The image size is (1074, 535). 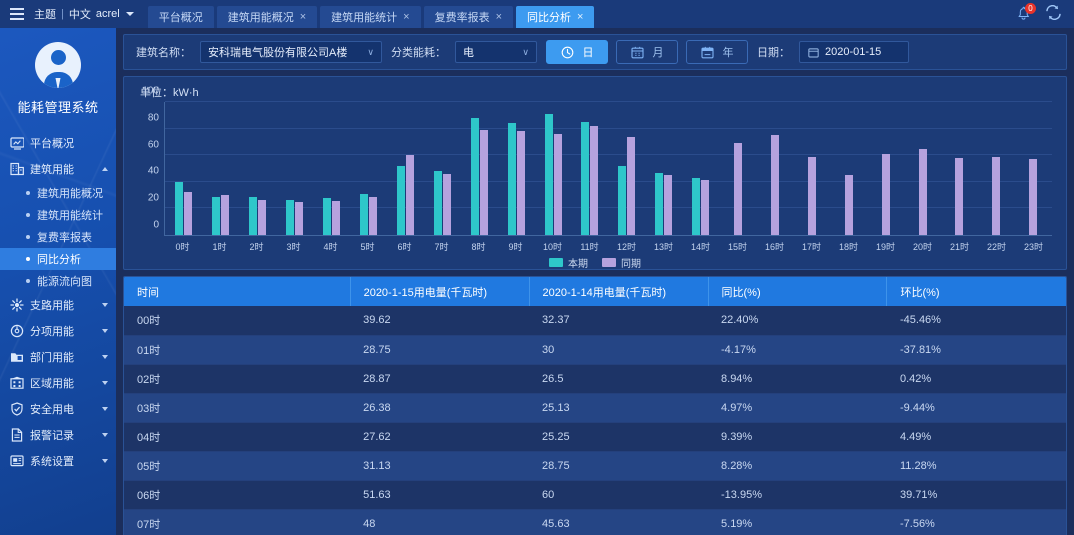 What do you see at coordinates (647, 52) in the screenshot?
I see `period-button-month: 月` at bounding box center [647, 52].